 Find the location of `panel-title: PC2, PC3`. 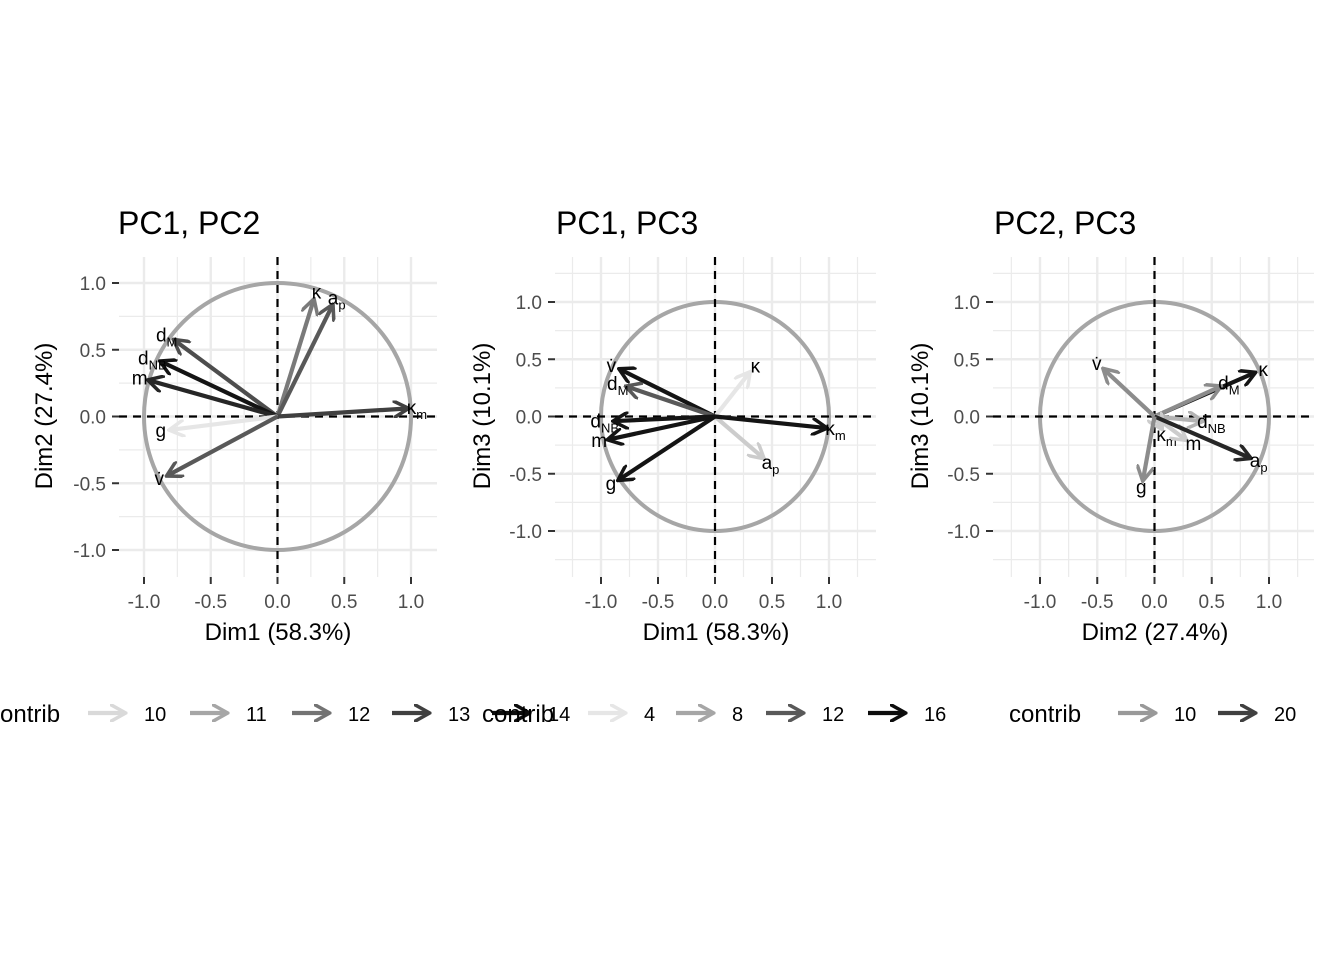

panel-title: PC2, PC3 is located at coordinates (1065, 223).